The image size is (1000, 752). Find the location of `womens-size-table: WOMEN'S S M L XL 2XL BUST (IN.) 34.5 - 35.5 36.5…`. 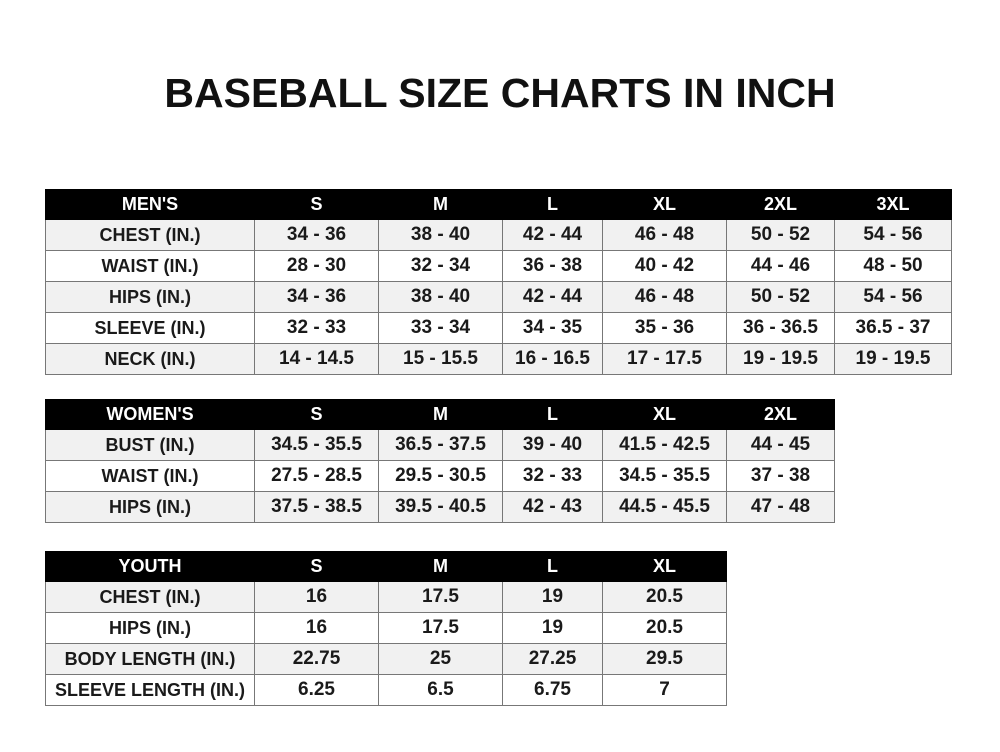

womens-size-table: WOMEN'S S M L XL 2XL BUST (IN.) 34.5 - 35.5 36.5… is located at coordinates (440, 461).